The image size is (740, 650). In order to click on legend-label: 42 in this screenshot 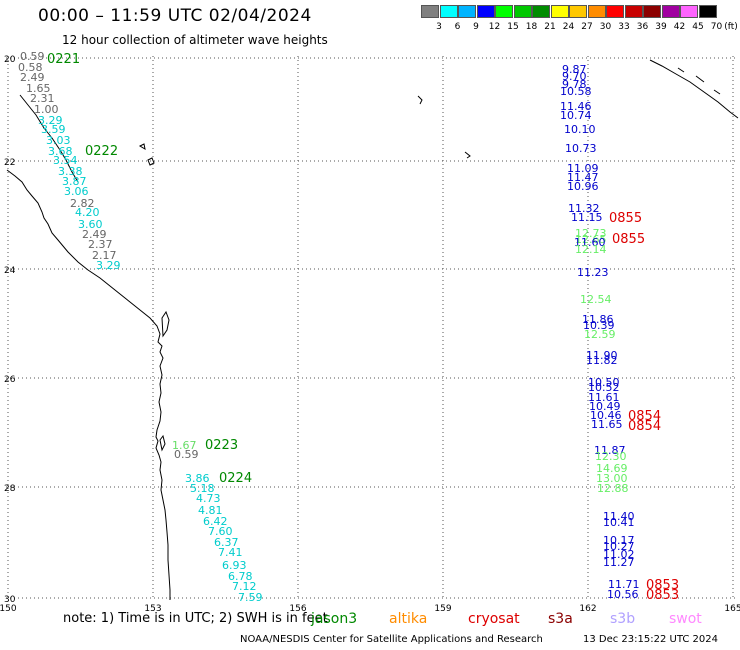, I will do `click(679, 27)`.